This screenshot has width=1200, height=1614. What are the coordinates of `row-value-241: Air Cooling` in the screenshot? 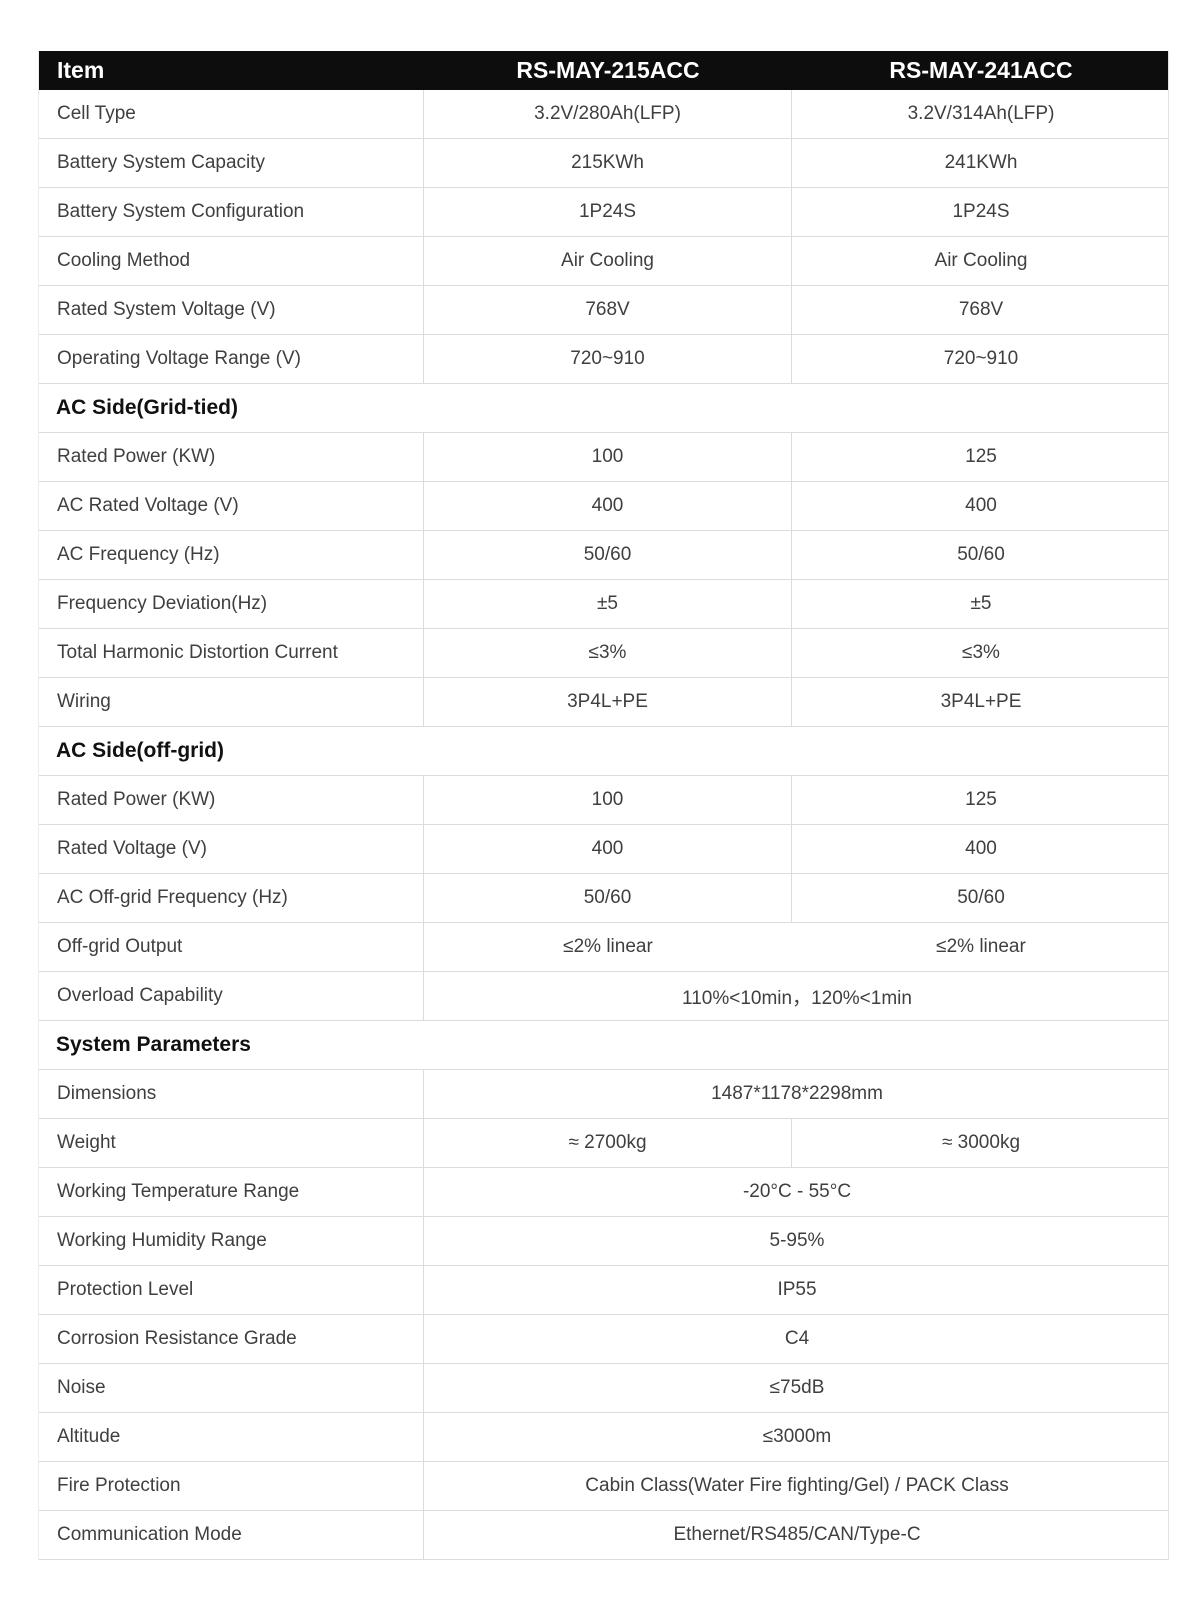 It's located at (981, 260).